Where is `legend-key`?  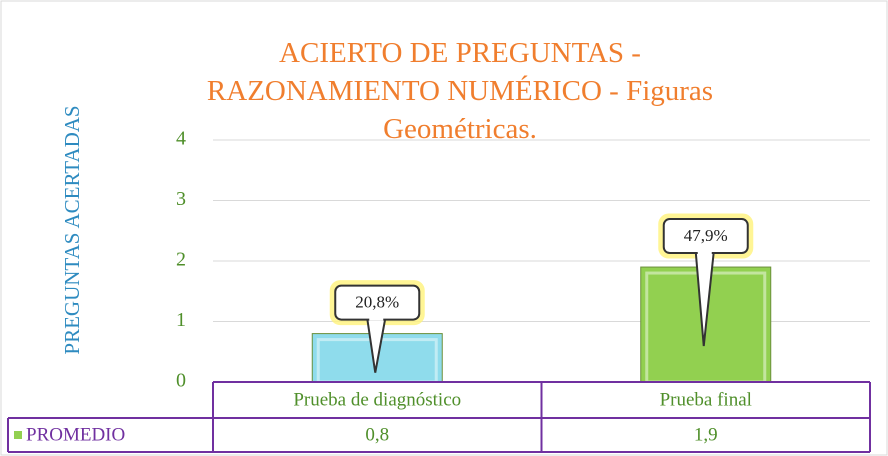
legend-key is located at coordinates (18, 435).